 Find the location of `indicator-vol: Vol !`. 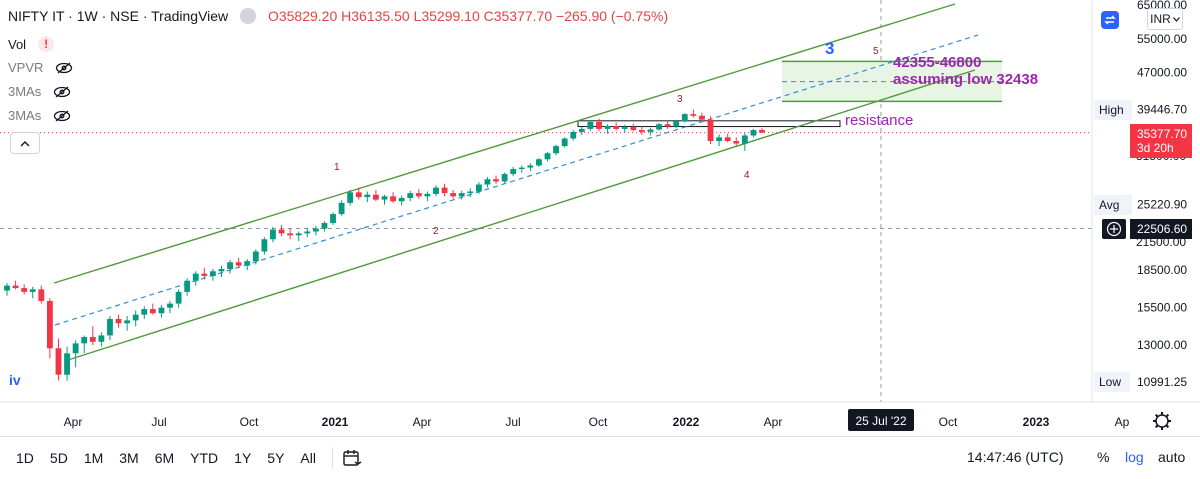

indicator-vol: Vol ! is located at coordinates (31, 44).